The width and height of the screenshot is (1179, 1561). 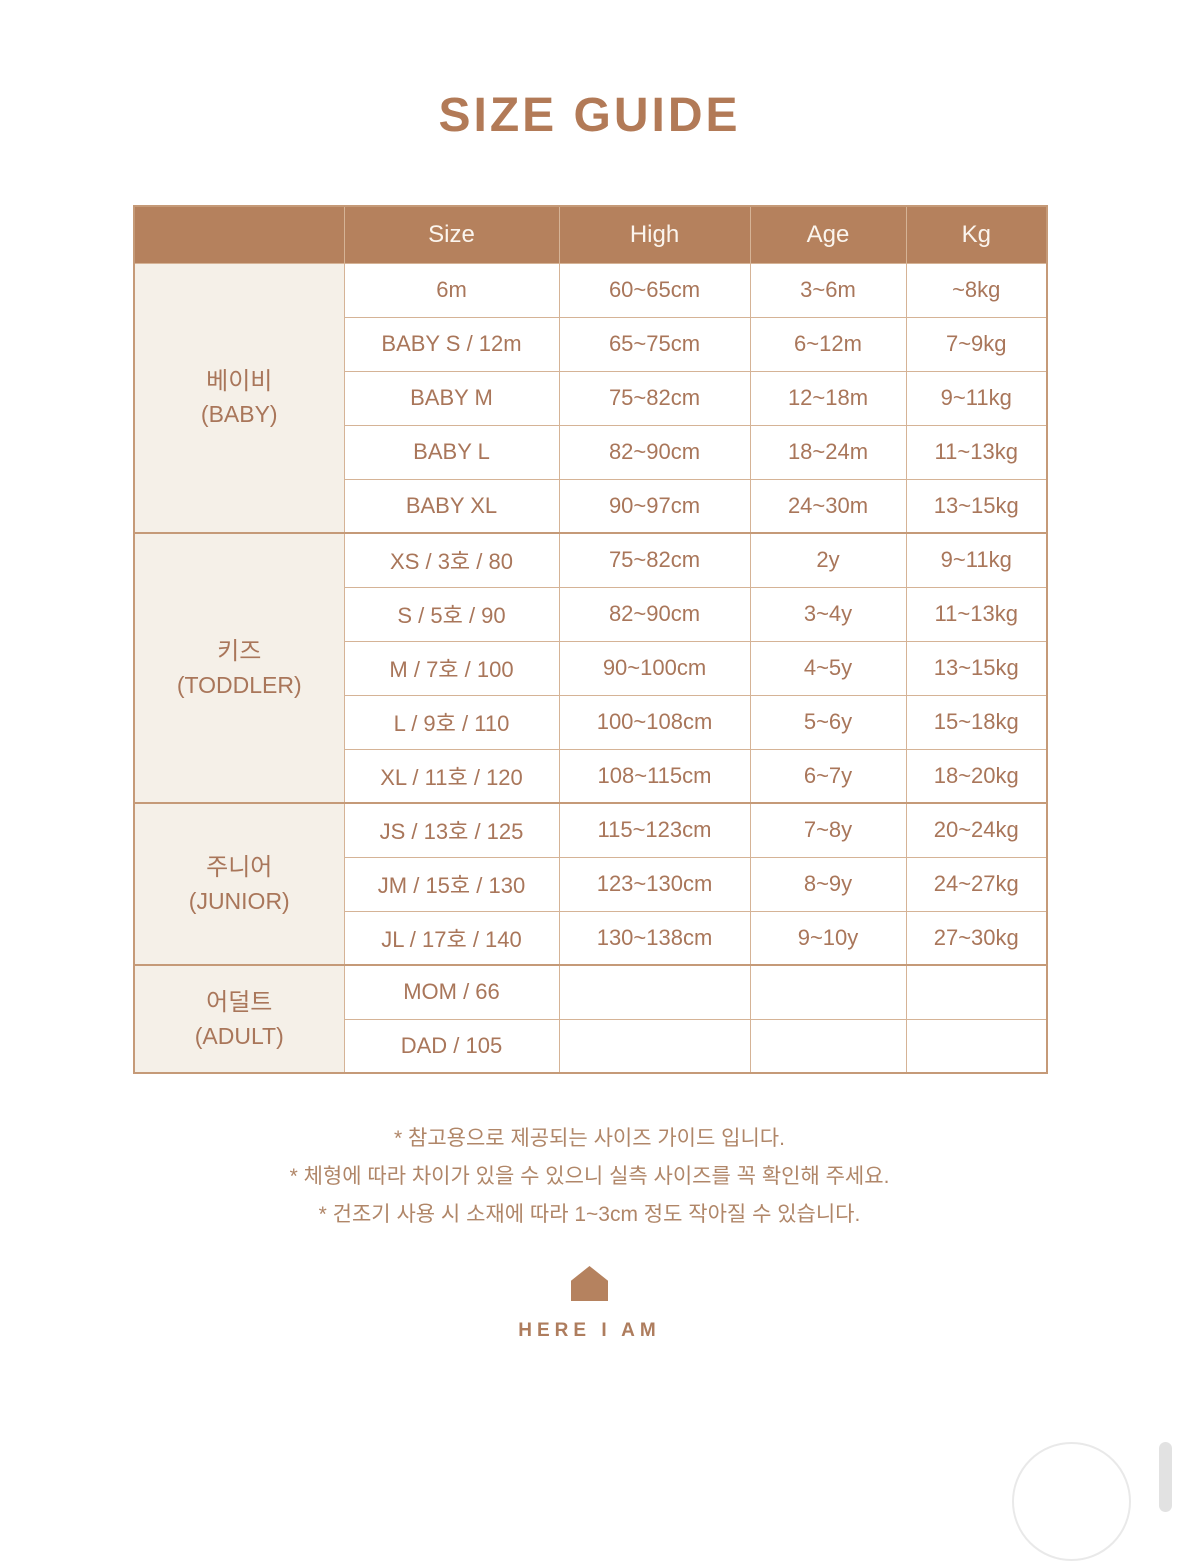 What do you see at coordinates (976, 830) in the screenshot?
I see `table-cell: 20~24kg` at bounding box center [976, 830].